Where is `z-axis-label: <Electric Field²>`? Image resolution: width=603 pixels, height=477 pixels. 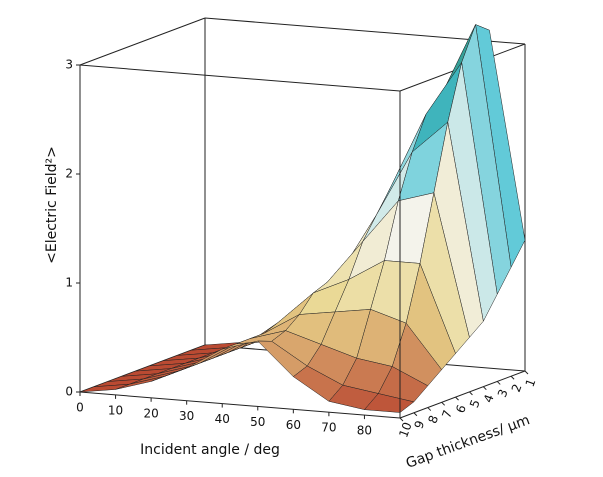
z-axis-label: <Electric Field²> is located at coordinates (52, 205).